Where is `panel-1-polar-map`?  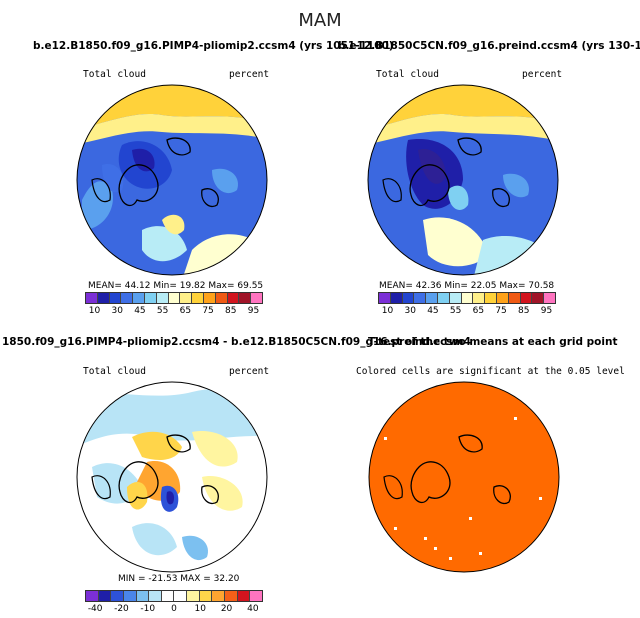
panel-1-polar-map is located at coordinates (172, 180).